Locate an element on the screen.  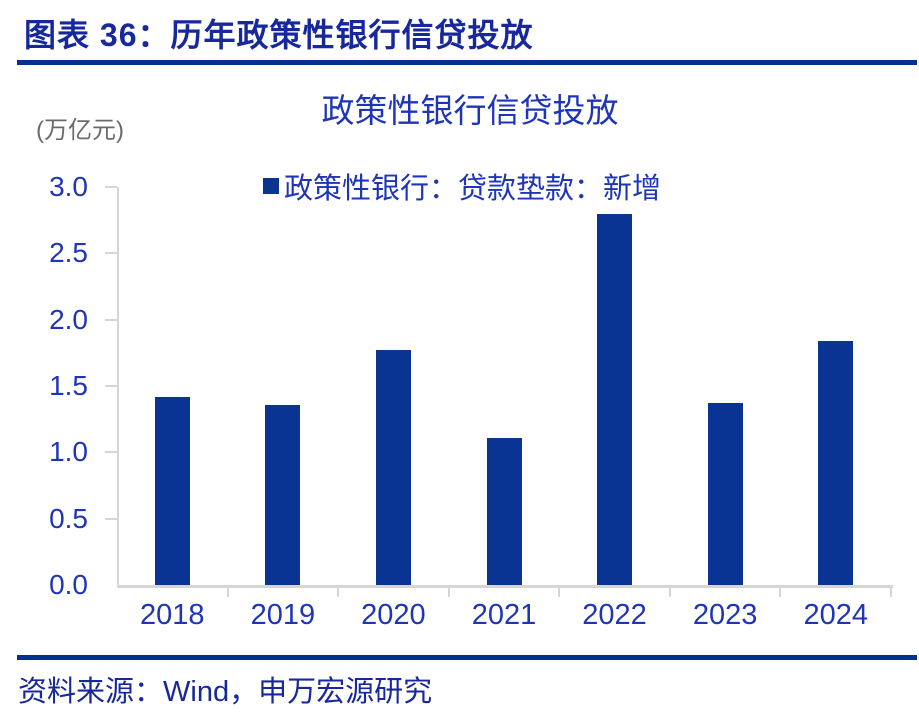
x-axis-label: 2021 is located at coordinates (504, 615).